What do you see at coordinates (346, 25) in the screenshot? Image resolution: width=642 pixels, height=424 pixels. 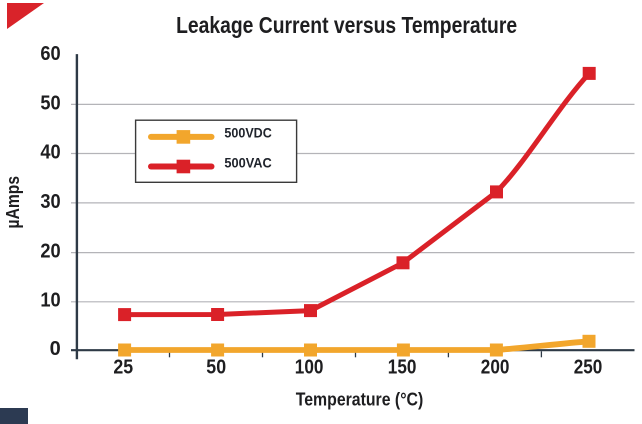 I see `svg-text:Leakage Current versus Tempera: Leakage Current versus Temperature` at bounding box center [346, 25].